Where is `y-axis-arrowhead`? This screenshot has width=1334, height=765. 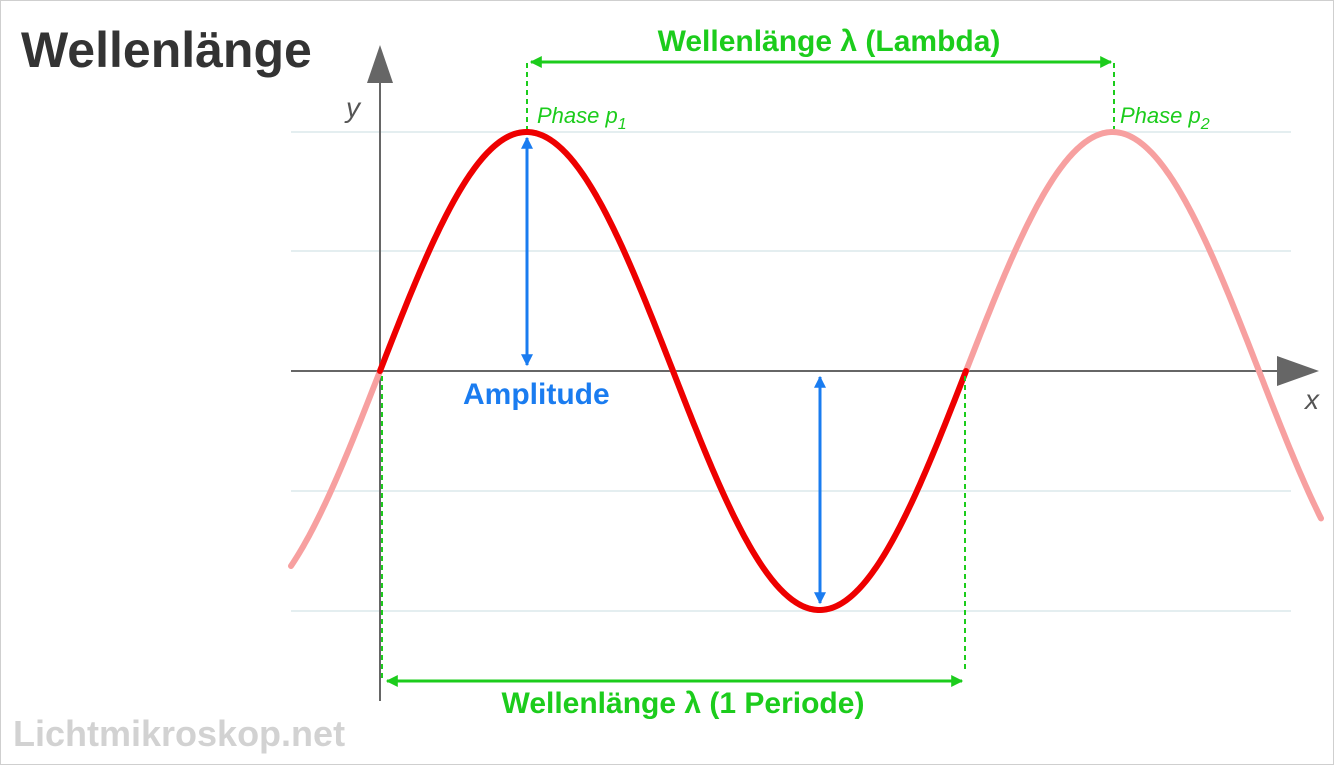 y-axis-arrowhead is located at coordinates (380, 64).